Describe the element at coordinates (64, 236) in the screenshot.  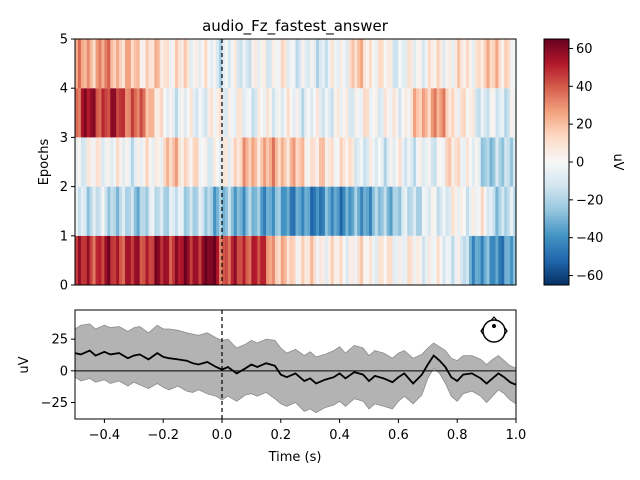
I see `heatmap-y-tick-label: 1` at that location.